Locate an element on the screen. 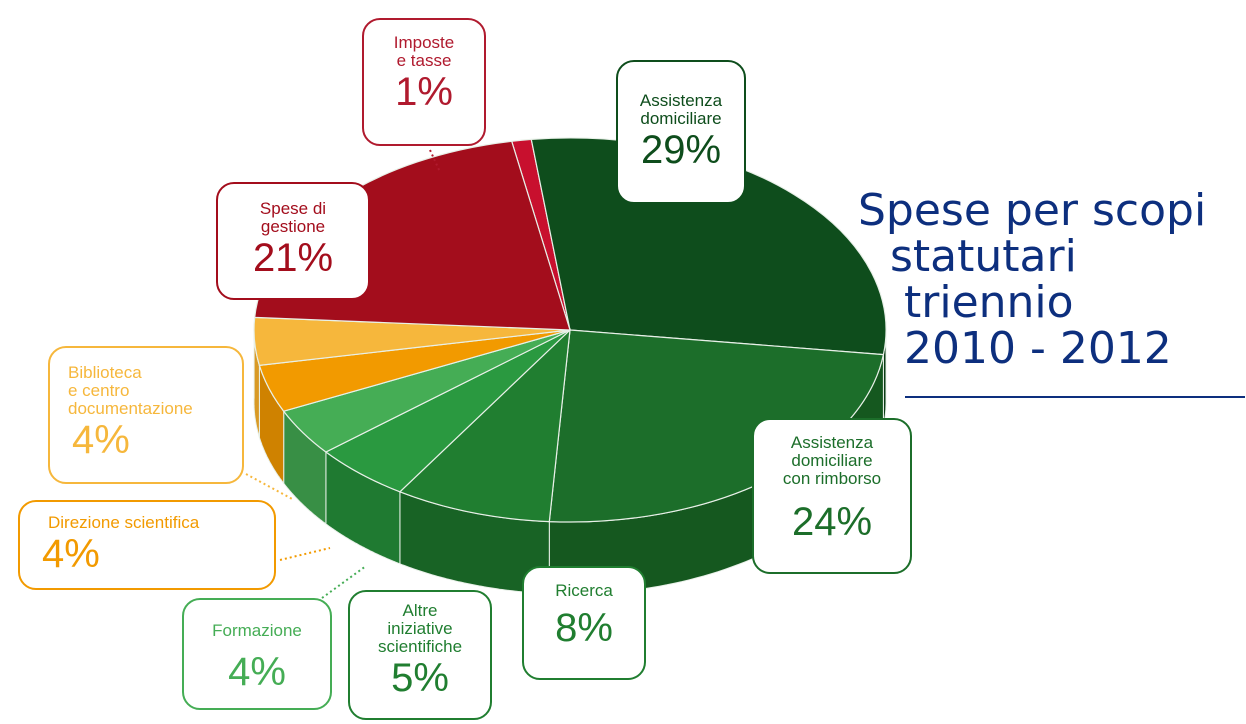 This screenshot has height=724, width=1246. label-biblioteca-pct: 4% is located at coordinates (101, 440).